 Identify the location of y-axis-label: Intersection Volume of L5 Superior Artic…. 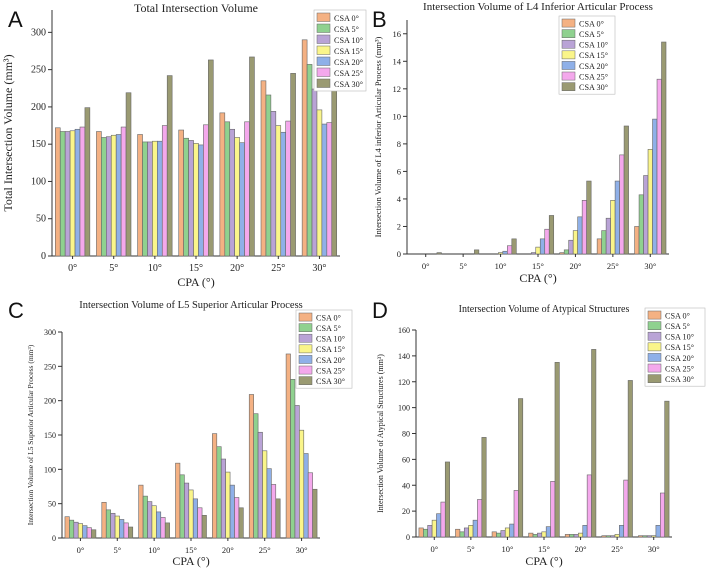
(30, 434).